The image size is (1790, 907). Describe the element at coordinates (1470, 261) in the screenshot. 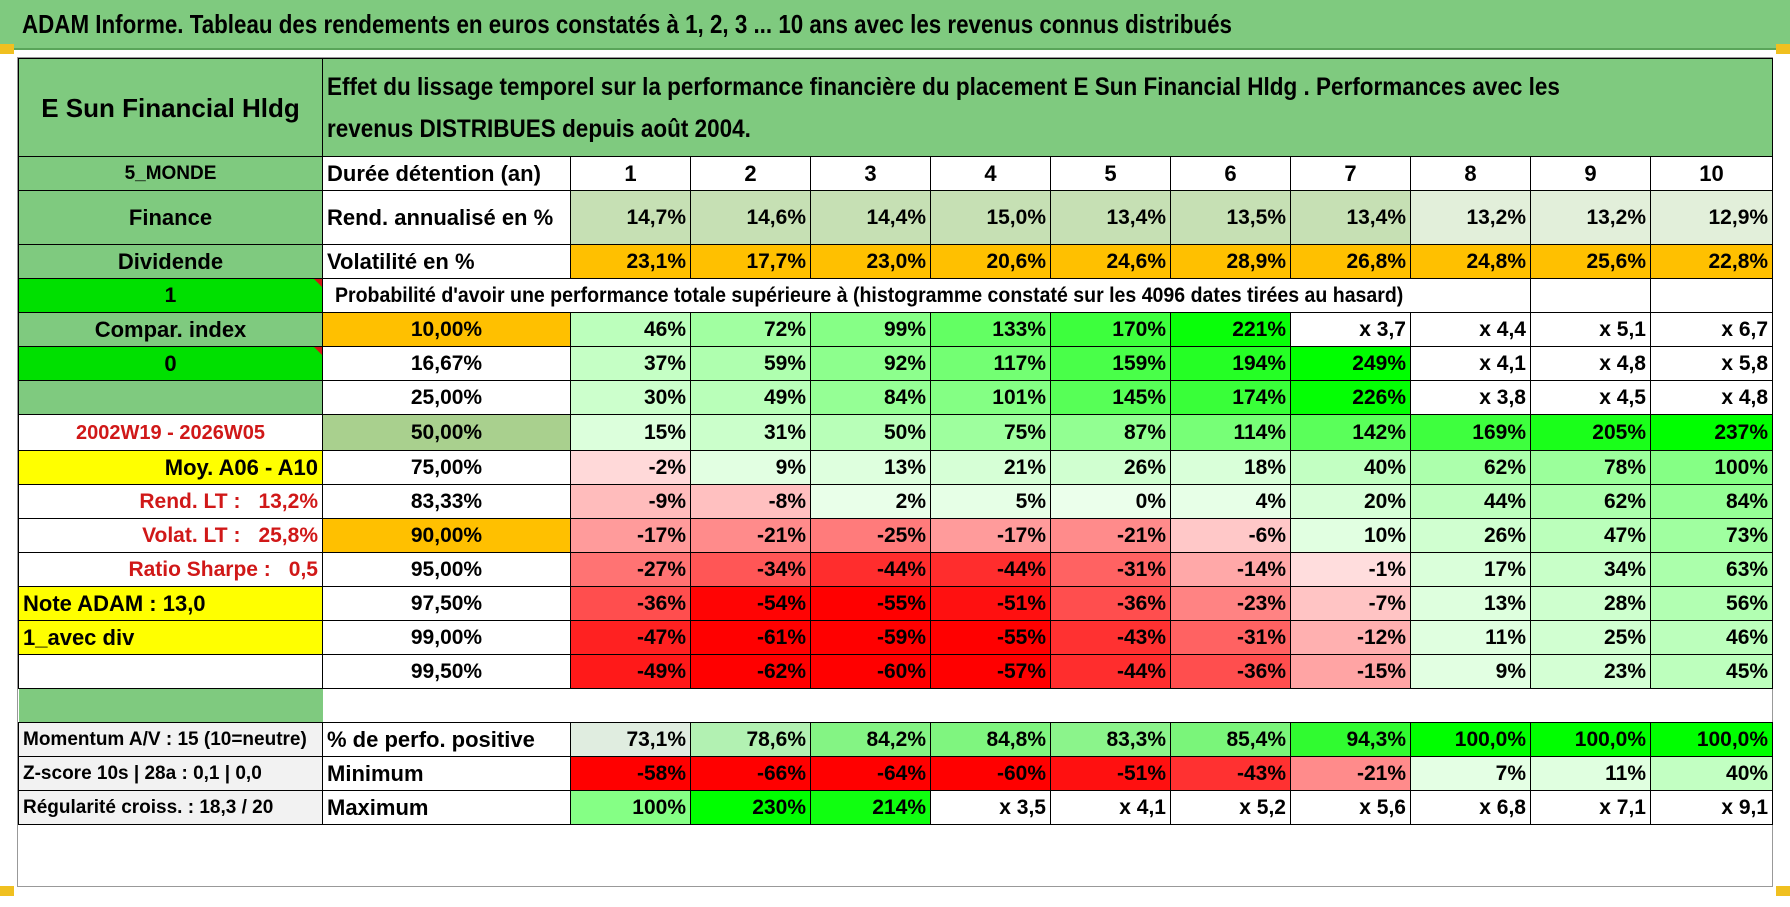

I see `vol-value: 24,8%` at that location.